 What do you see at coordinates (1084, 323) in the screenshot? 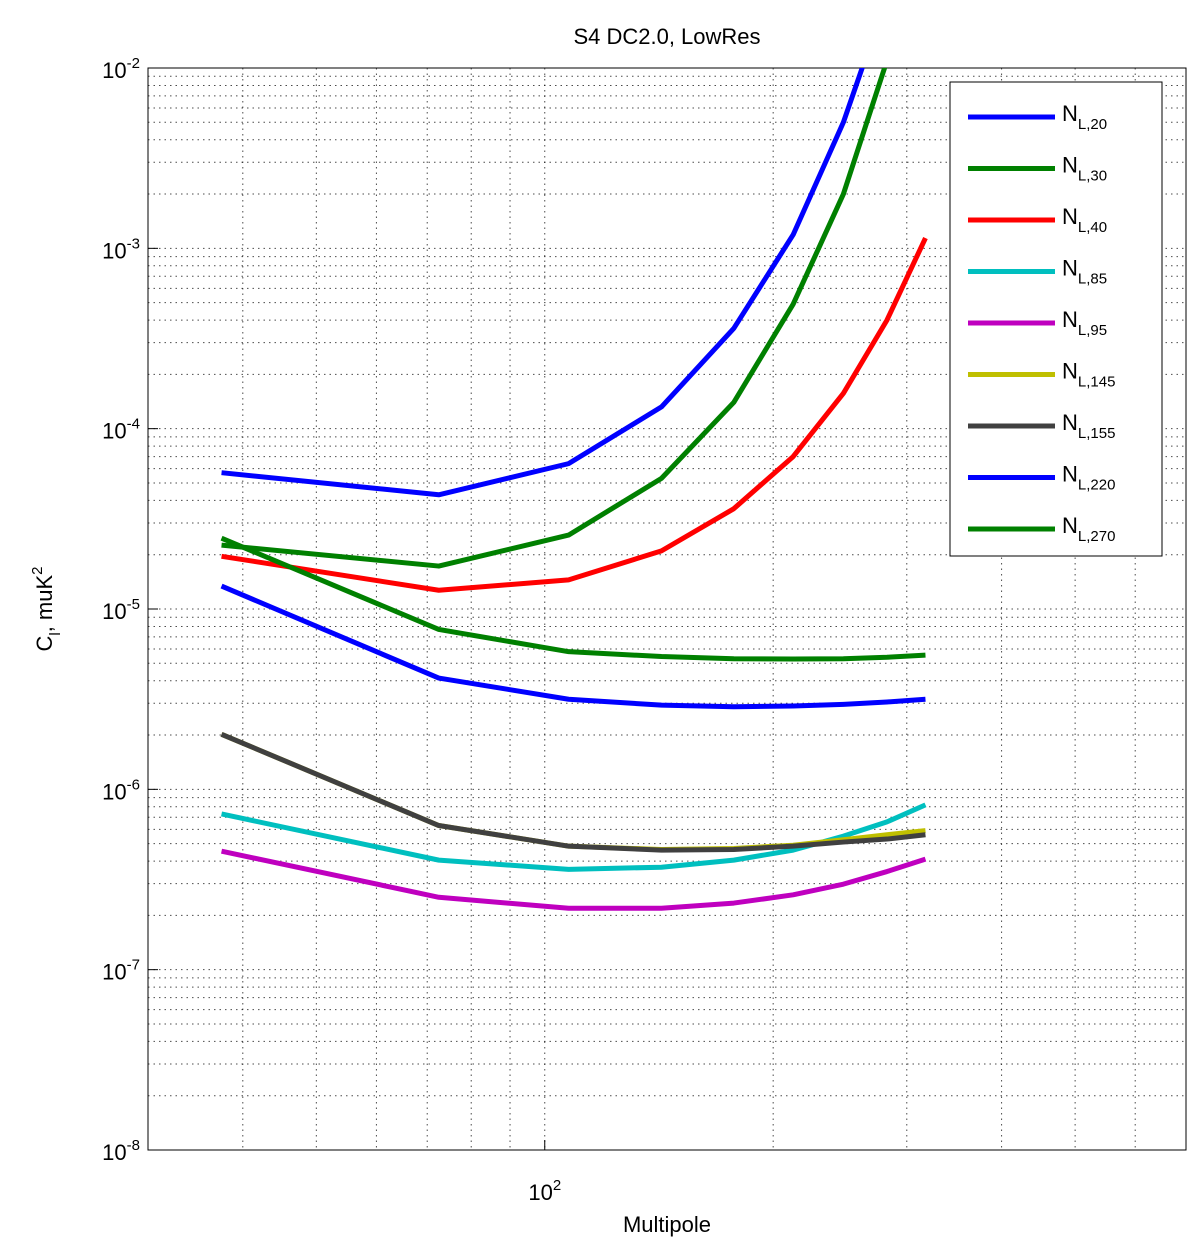
I see `legend-label: NL,95` at bounding box center [1084, 323].